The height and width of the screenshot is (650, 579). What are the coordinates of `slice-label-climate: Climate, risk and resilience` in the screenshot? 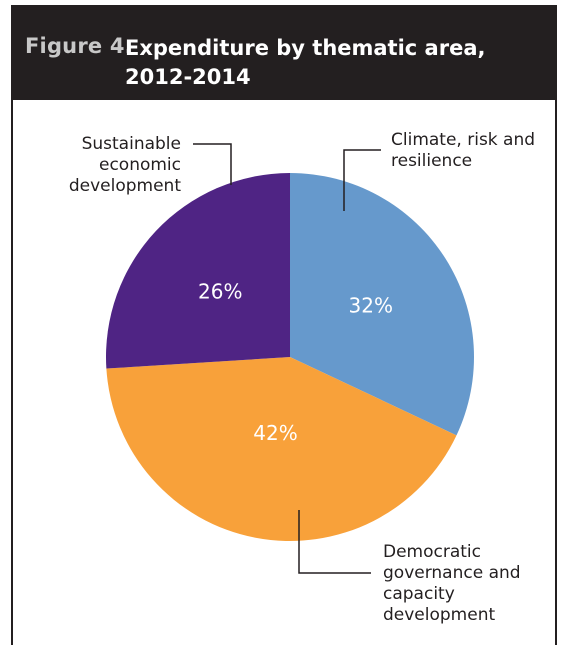 It's located at (463, 150).